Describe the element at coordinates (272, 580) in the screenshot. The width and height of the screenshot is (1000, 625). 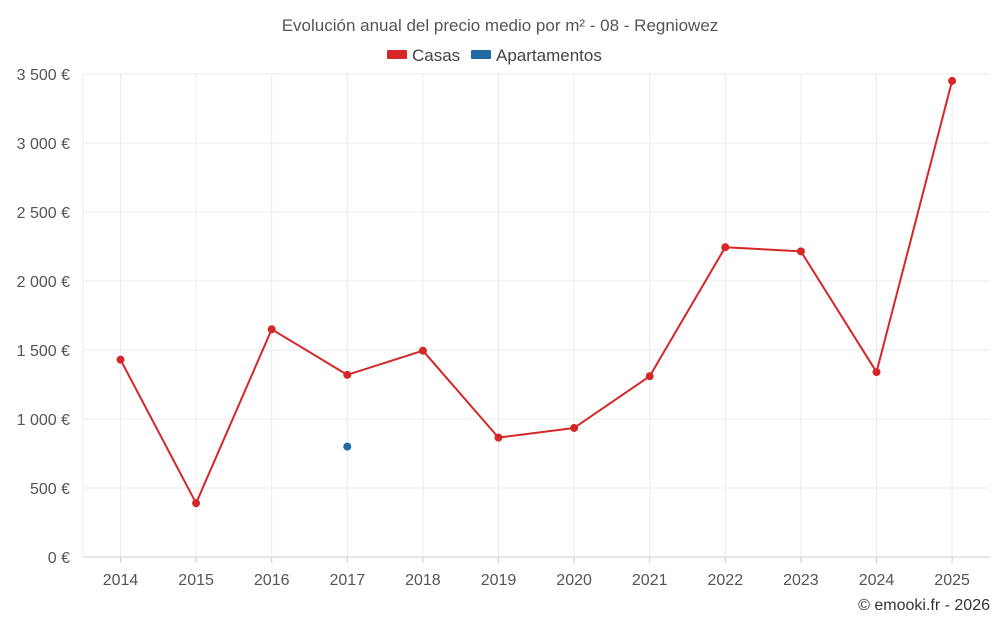
I see `x-tick-label: 2016` at that location.